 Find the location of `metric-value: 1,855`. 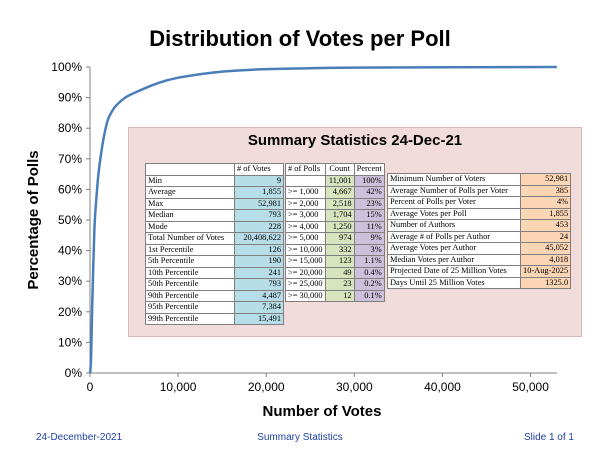

metric-value: 1,855 is located at coordinates (545, 213).